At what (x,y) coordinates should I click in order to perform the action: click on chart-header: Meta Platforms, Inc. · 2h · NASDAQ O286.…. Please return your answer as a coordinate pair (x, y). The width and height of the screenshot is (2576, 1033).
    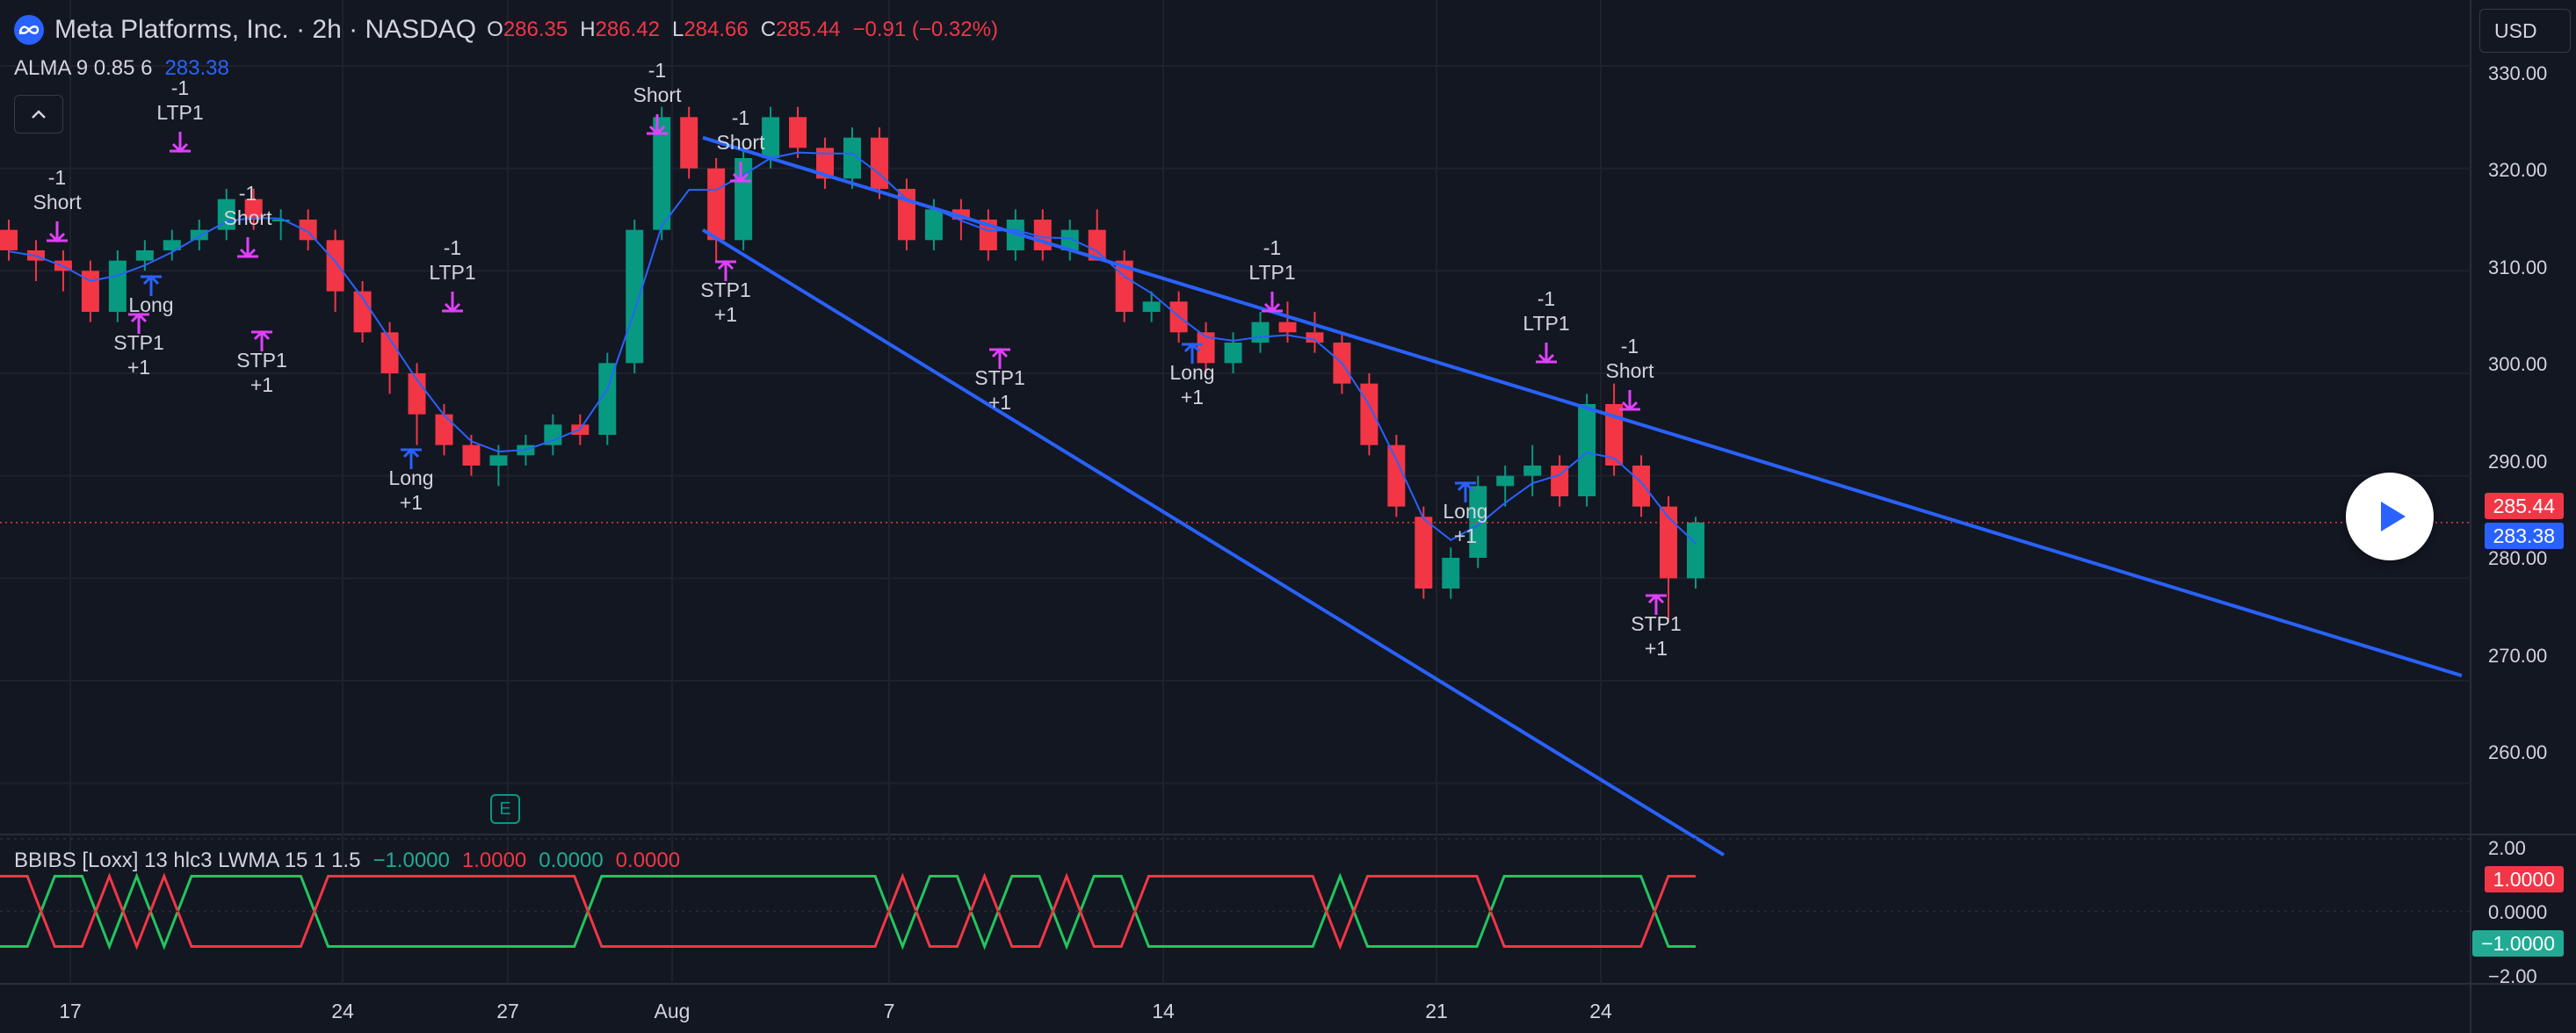
    Looking at the image, I should click on (506, 29).